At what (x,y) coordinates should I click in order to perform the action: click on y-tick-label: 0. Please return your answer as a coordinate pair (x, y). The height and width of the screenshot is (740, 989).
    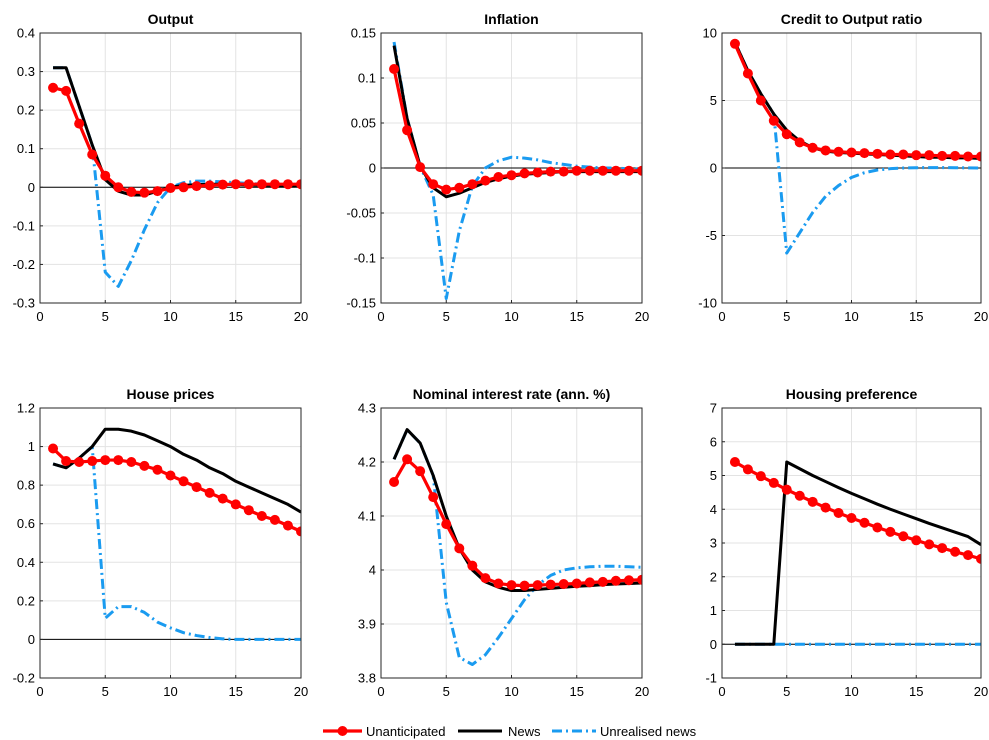
    Looking at the image, I should click on (713, 168).